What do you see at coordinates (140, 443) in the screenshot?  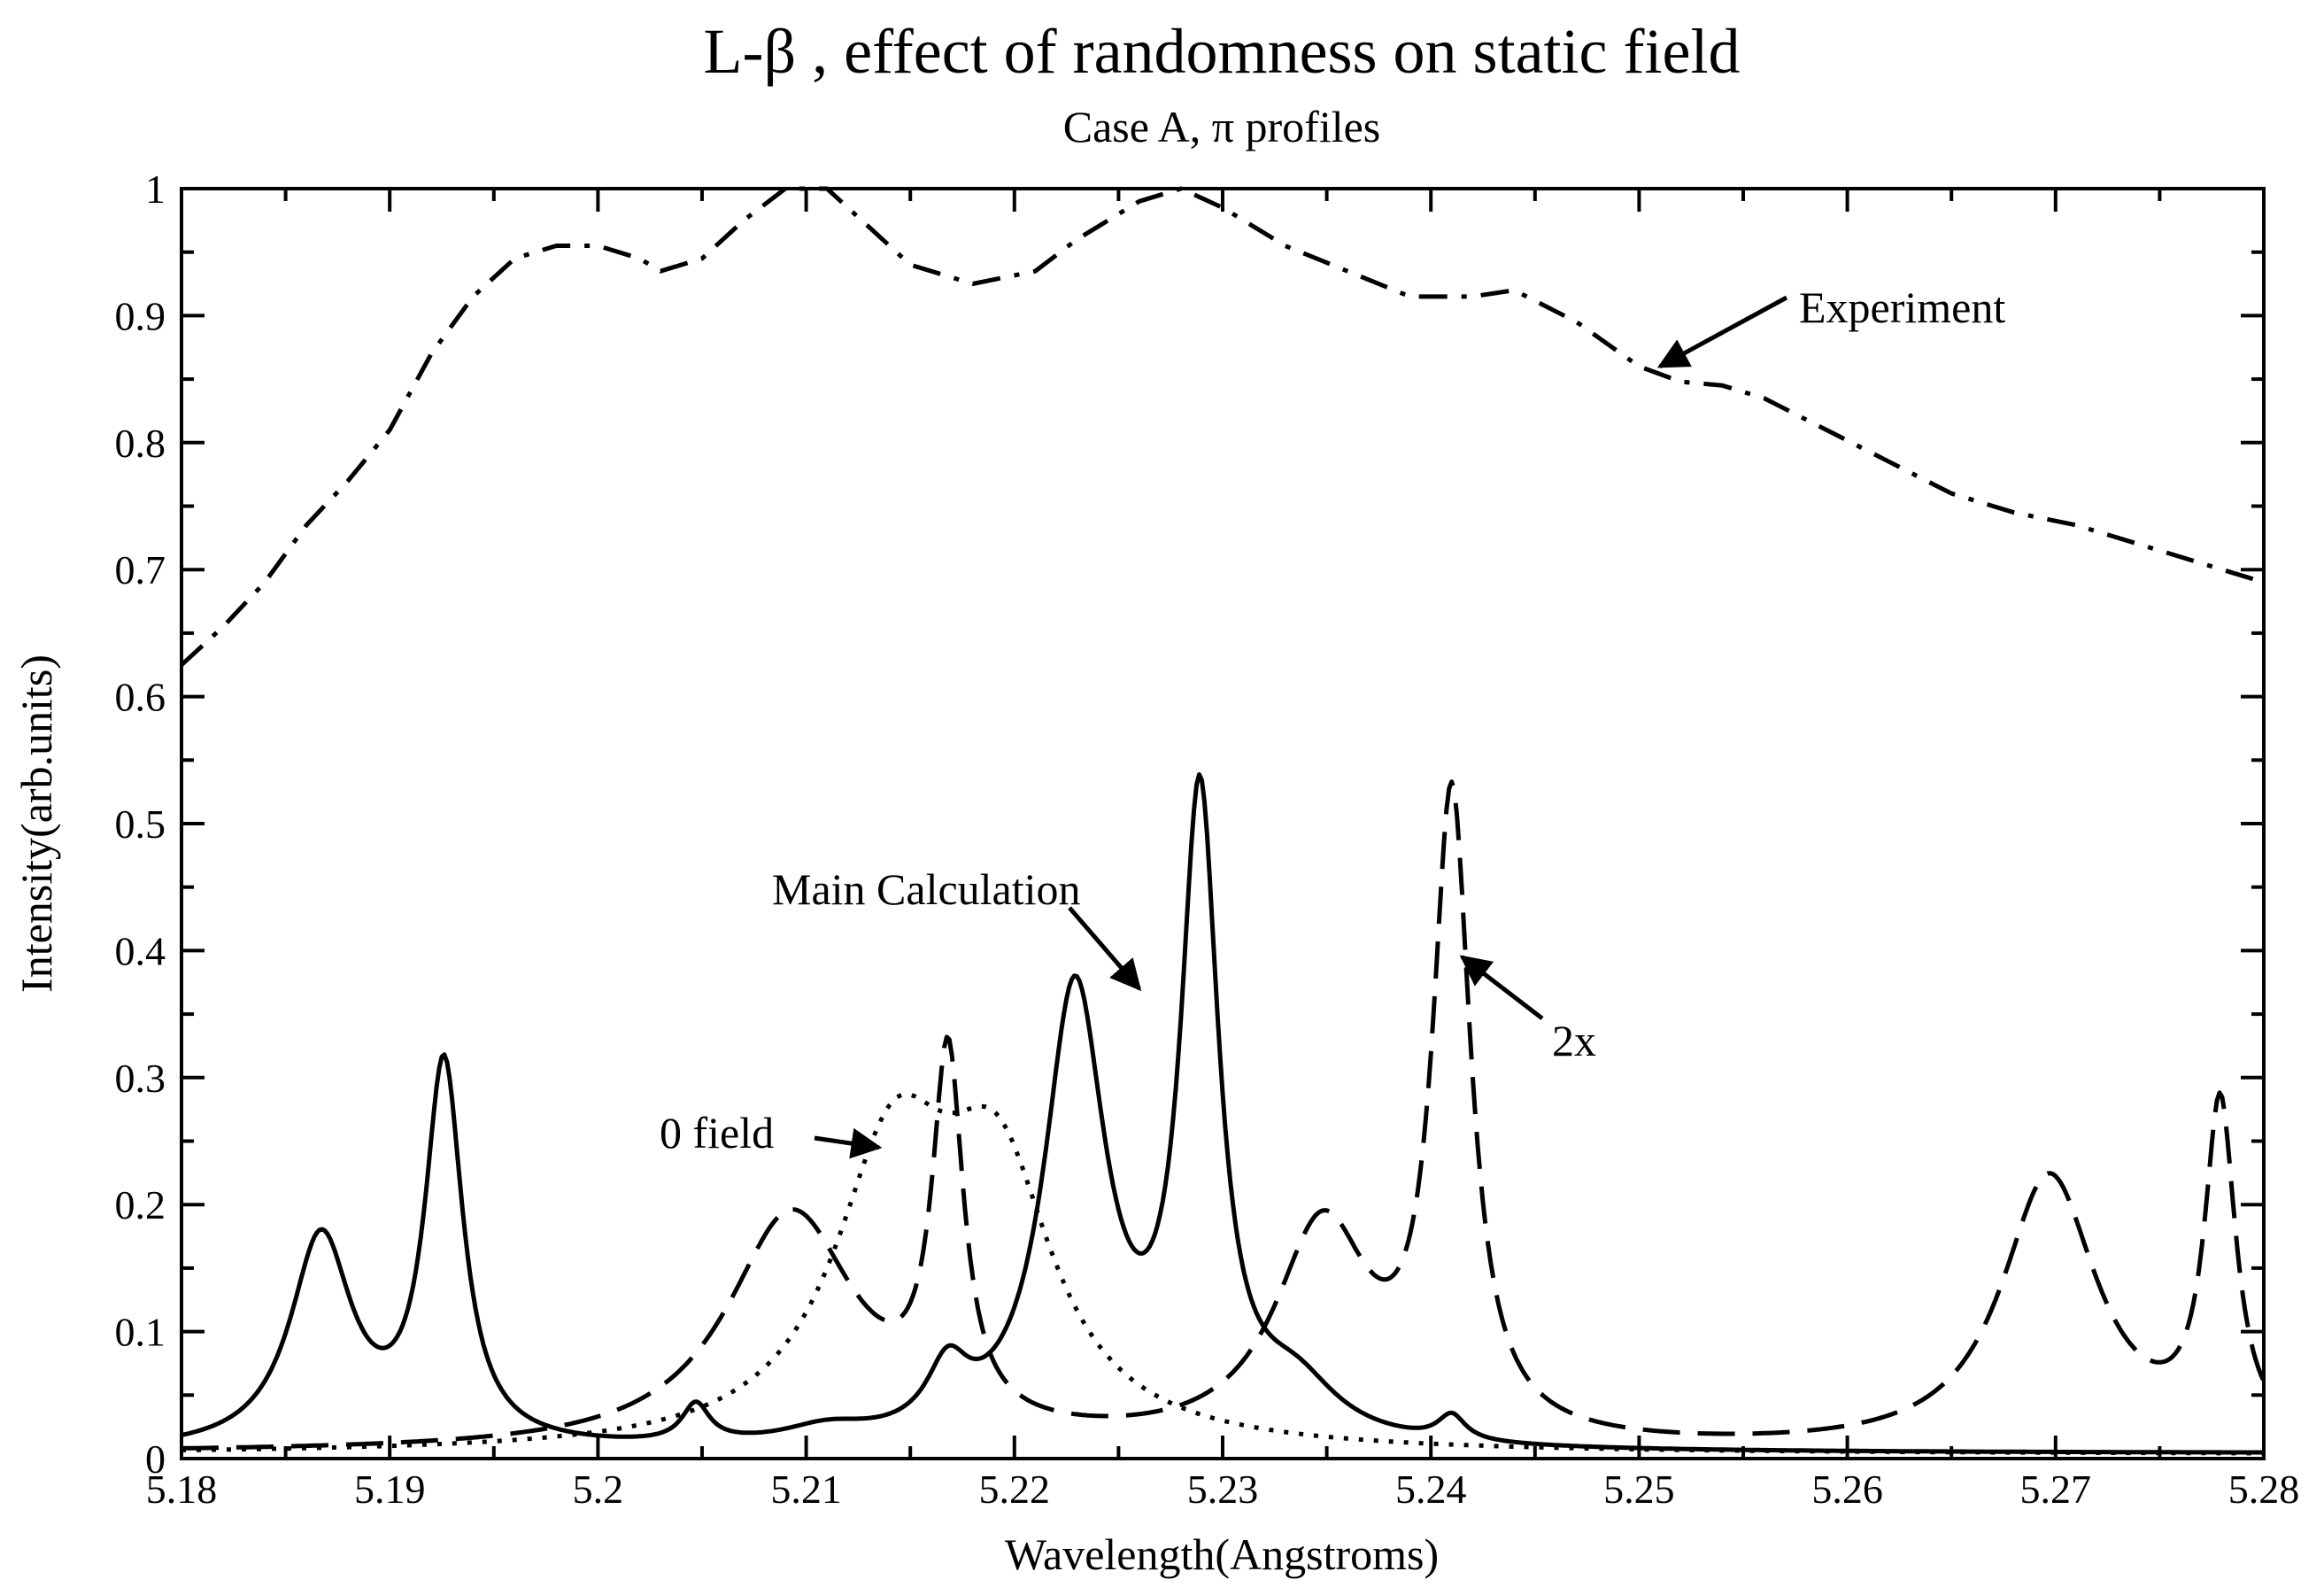 I see `y-tick-label: 0.8` at bounding box center [140, 443].